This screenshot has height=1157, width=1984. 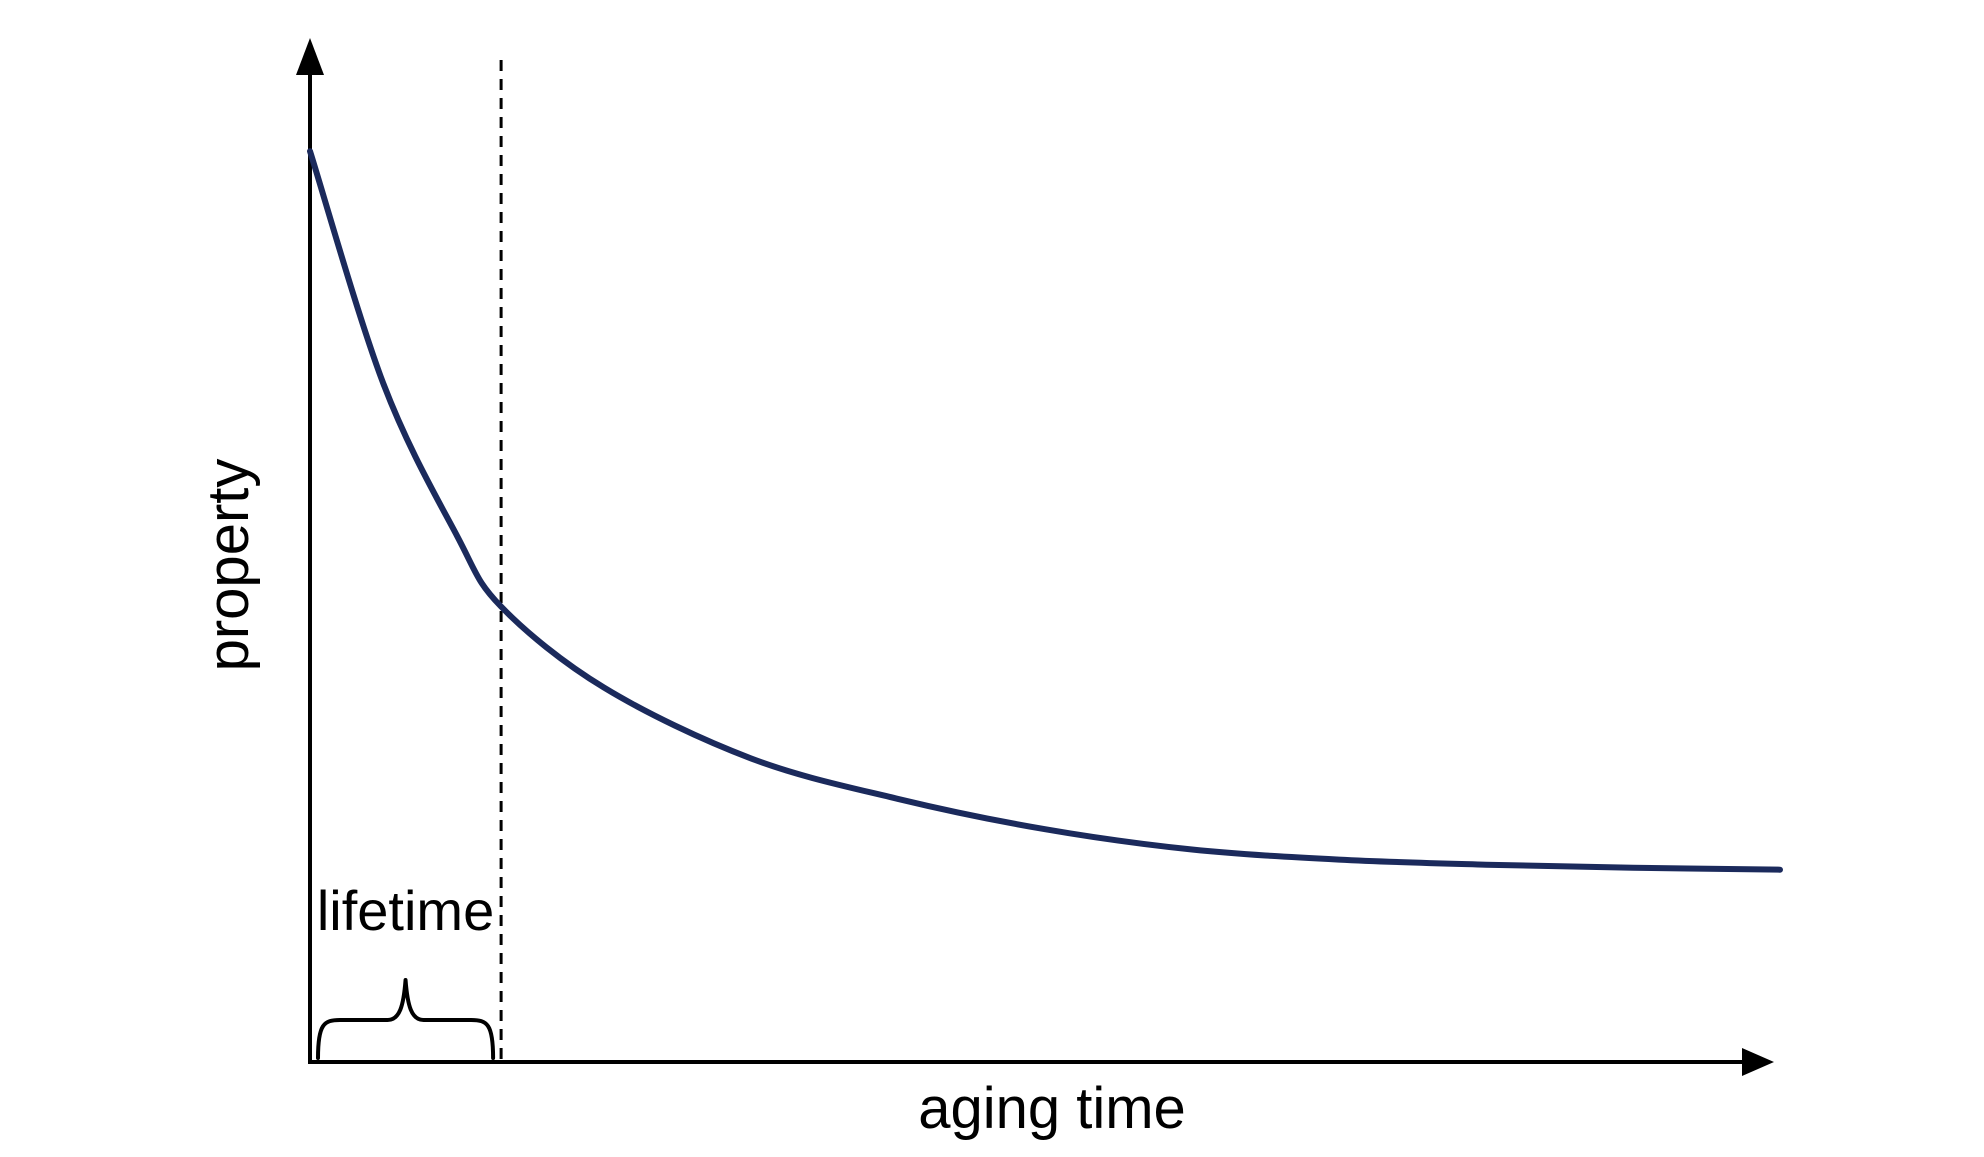 I want to click on x-axis-label: aging time, so click(x=1052, y=1108).